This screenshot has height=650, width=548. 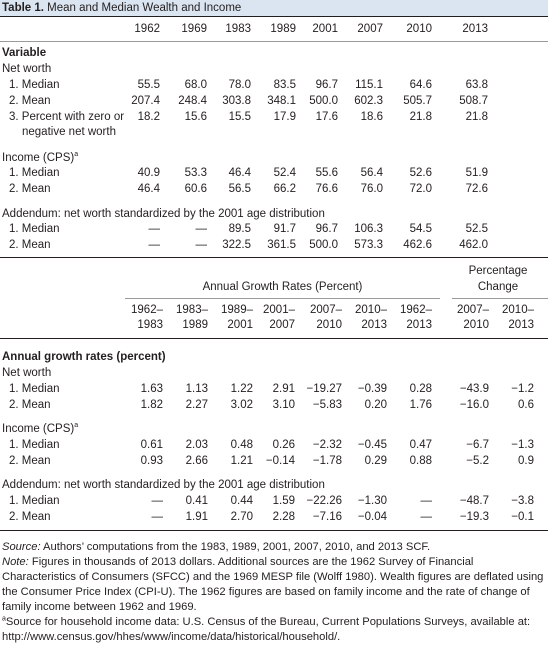 What do you see at coordinates (240, 325) in the screenshot?
I see `column-header-period: 2001` at bounding box center [240, 325].